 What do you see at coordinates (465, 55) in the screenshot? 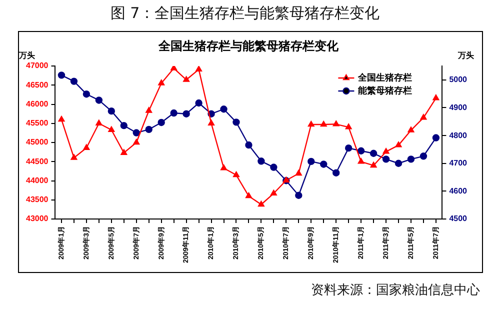
I see `y2-axis-title: 万头` at bounding box center [465, 55].